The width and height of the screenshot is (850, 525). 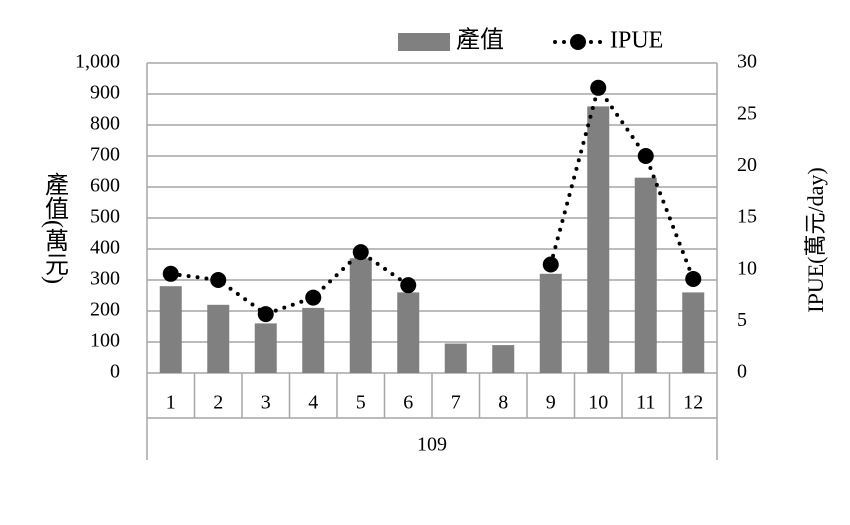 What do you see at coordinates (105, 217) in the screenshot?
I see `y-tick-label: 500` at bounding box center [105, 217].